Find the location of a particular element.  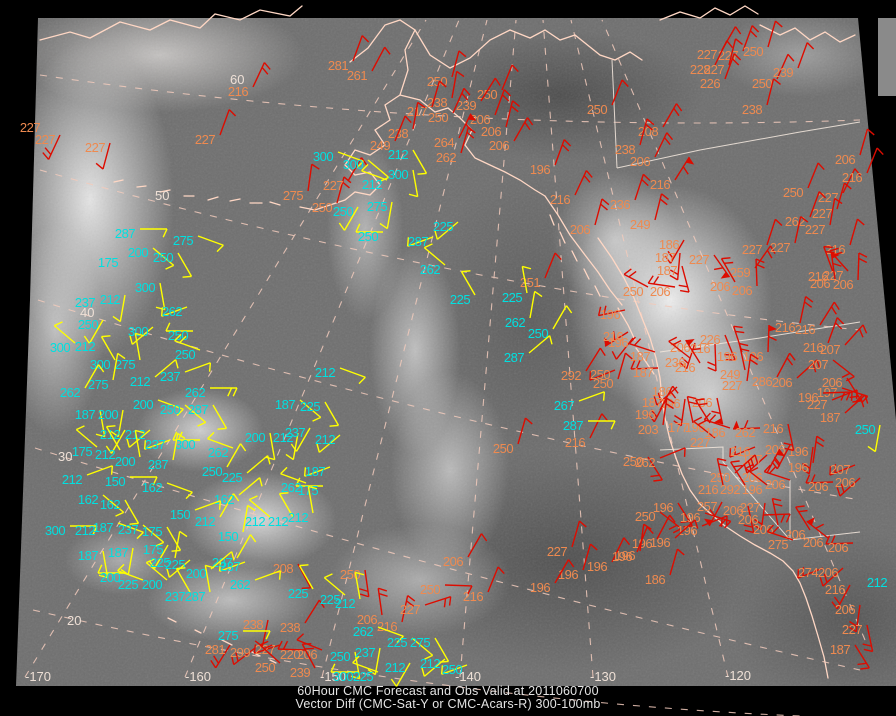

wind-barb: 236 is located at coordinates (678, 353).